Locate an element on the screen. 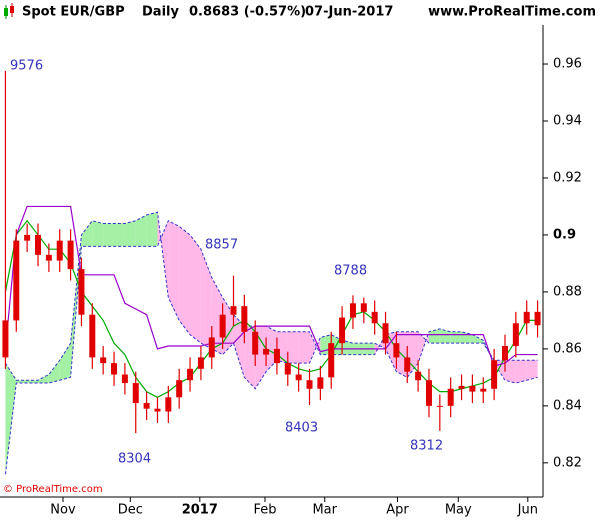  y-tick-label: 0.86 is located at coordinates (567, 348).